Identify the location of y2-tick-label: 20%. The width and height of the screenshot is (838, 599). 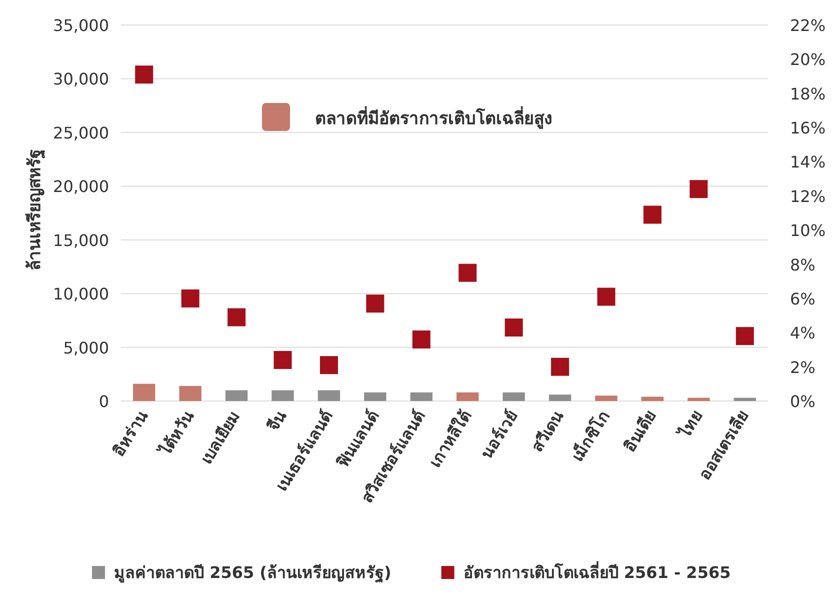
(808, 60).